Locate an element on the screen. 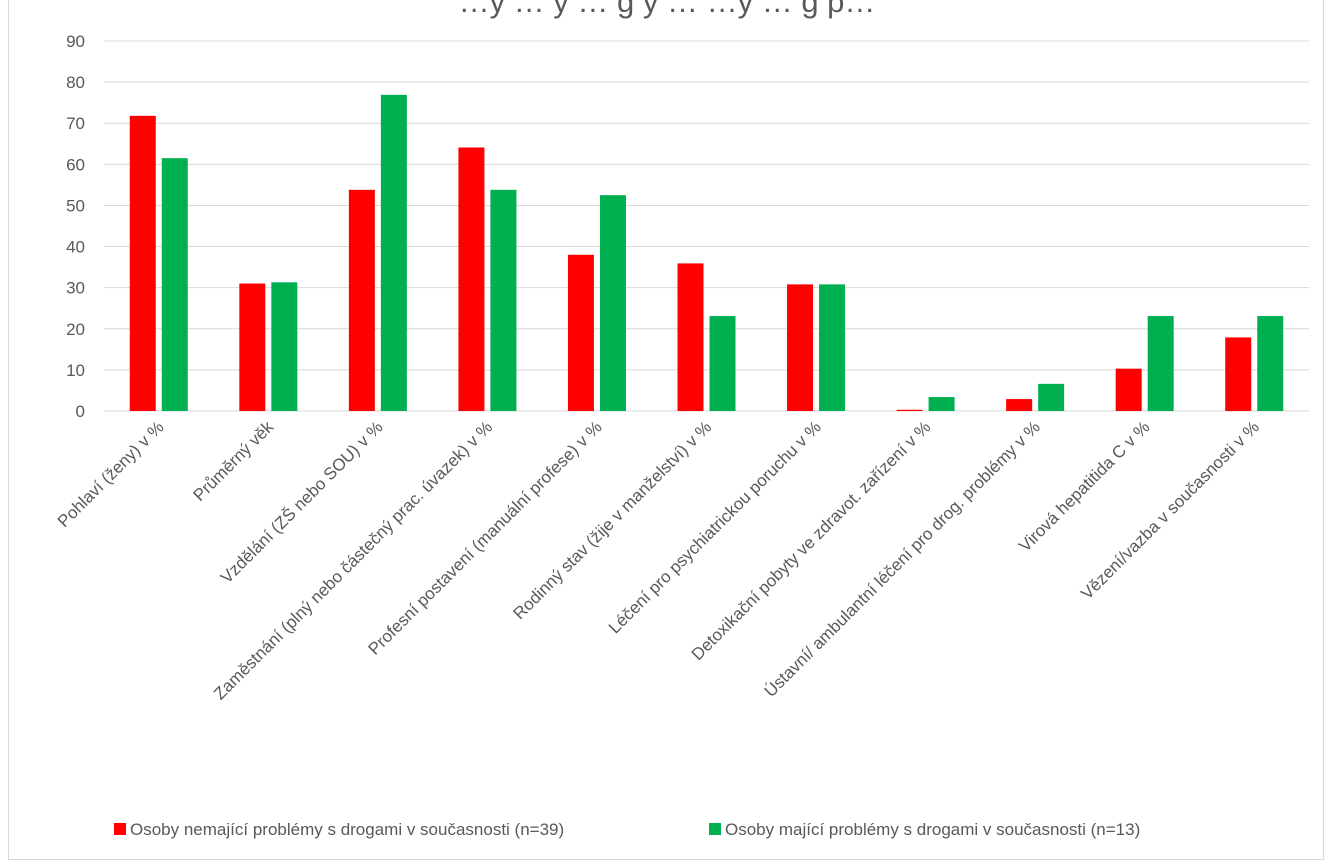  y-tick-label: 80 is located at coordinates (75, 82).